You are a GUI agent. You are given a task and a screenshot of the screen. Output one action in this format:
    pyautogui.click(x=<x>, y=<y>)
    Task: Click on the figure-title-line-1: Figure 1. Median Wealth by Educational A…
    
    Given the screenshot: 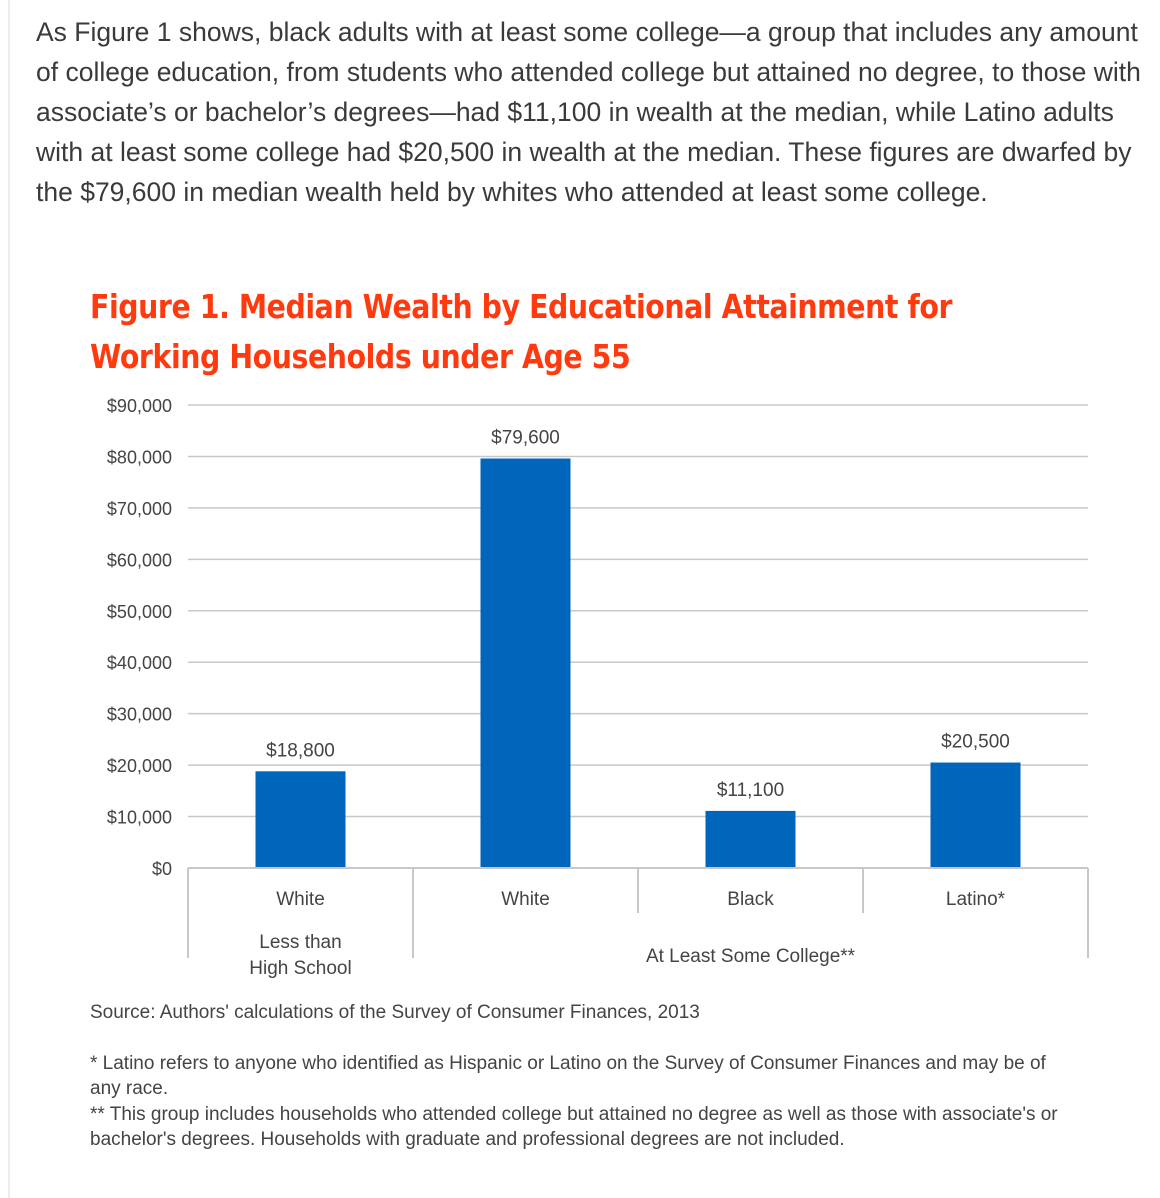 What is the action you would take?
    pyautogui.click(x=521, y=306)
    